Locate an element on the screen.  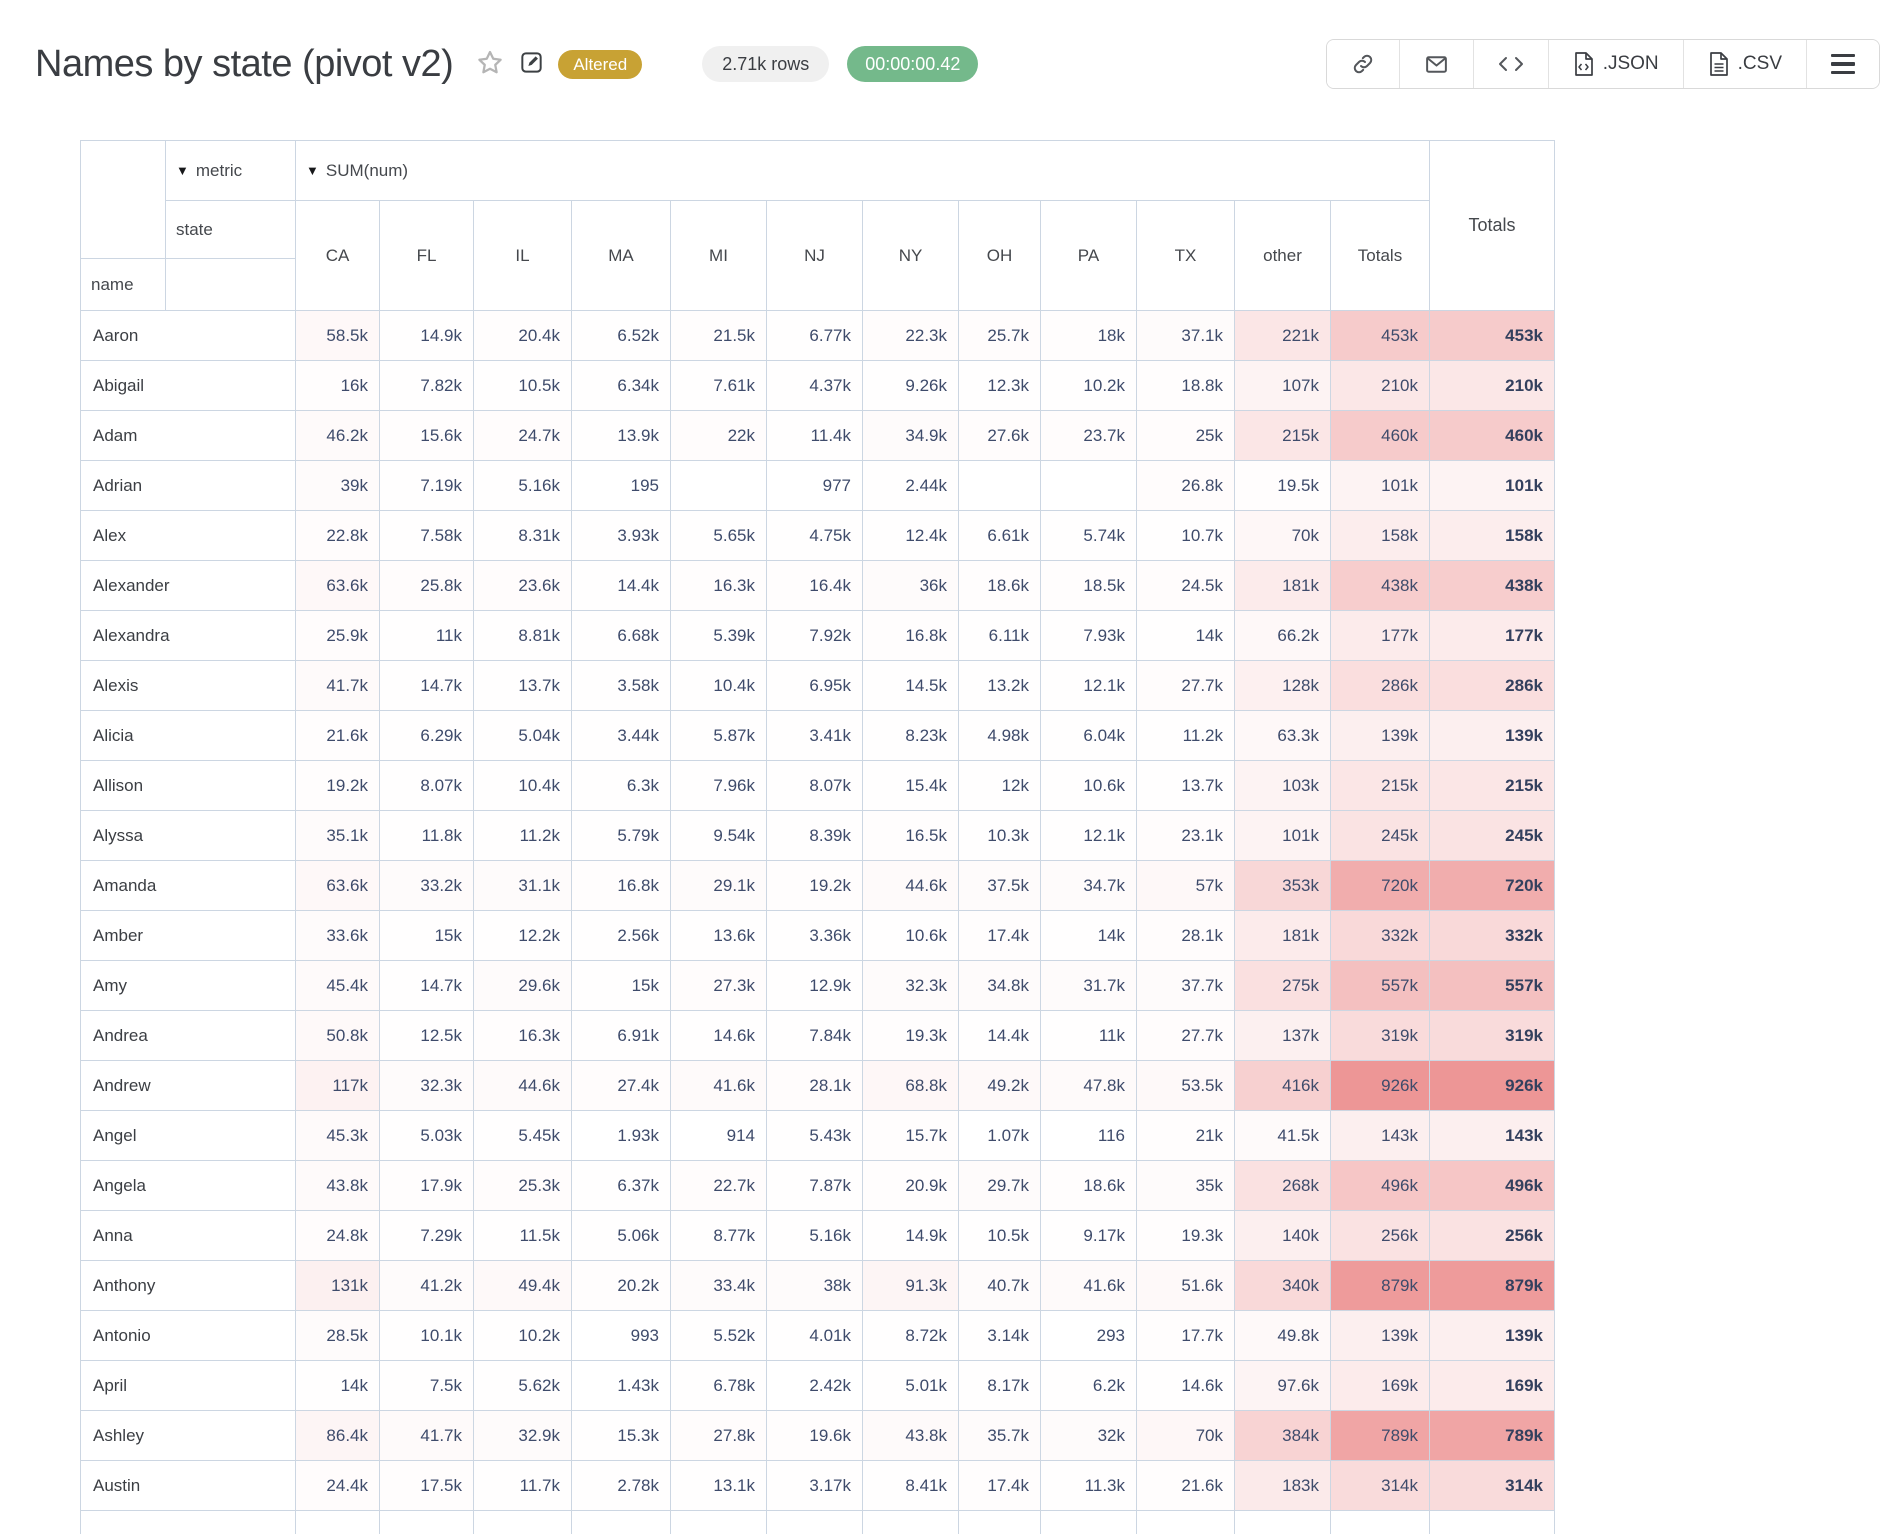
row-total-cell: 210k is located at coordinates (1492, 385).